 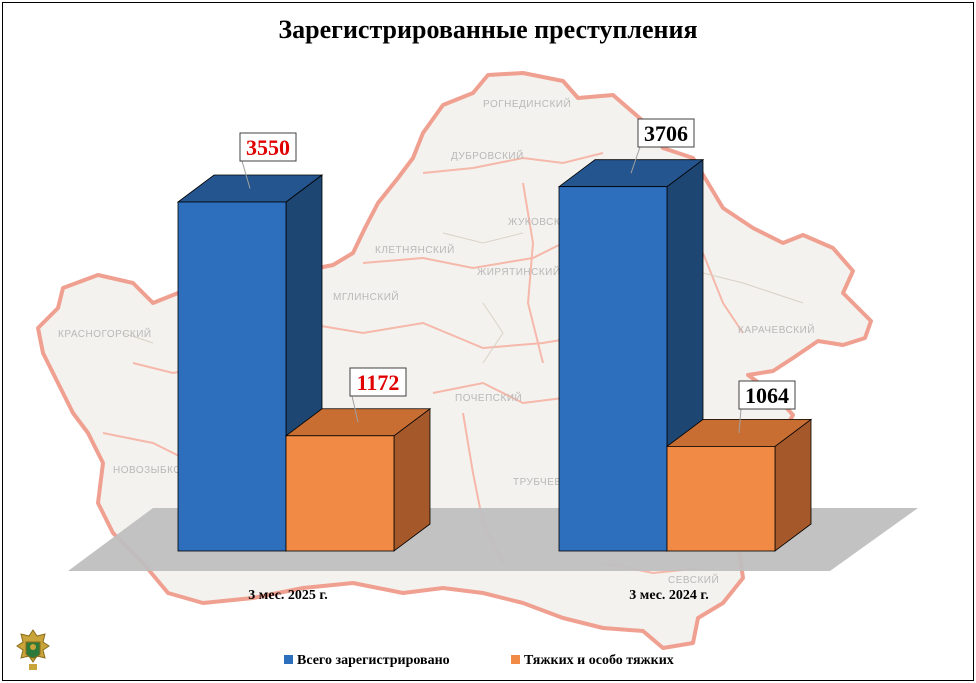 What do you see at coordinates (668, 595) in the screenshot?
I see `category-label: 3 мес. 2024 г.` at bounding box center [668, 595].